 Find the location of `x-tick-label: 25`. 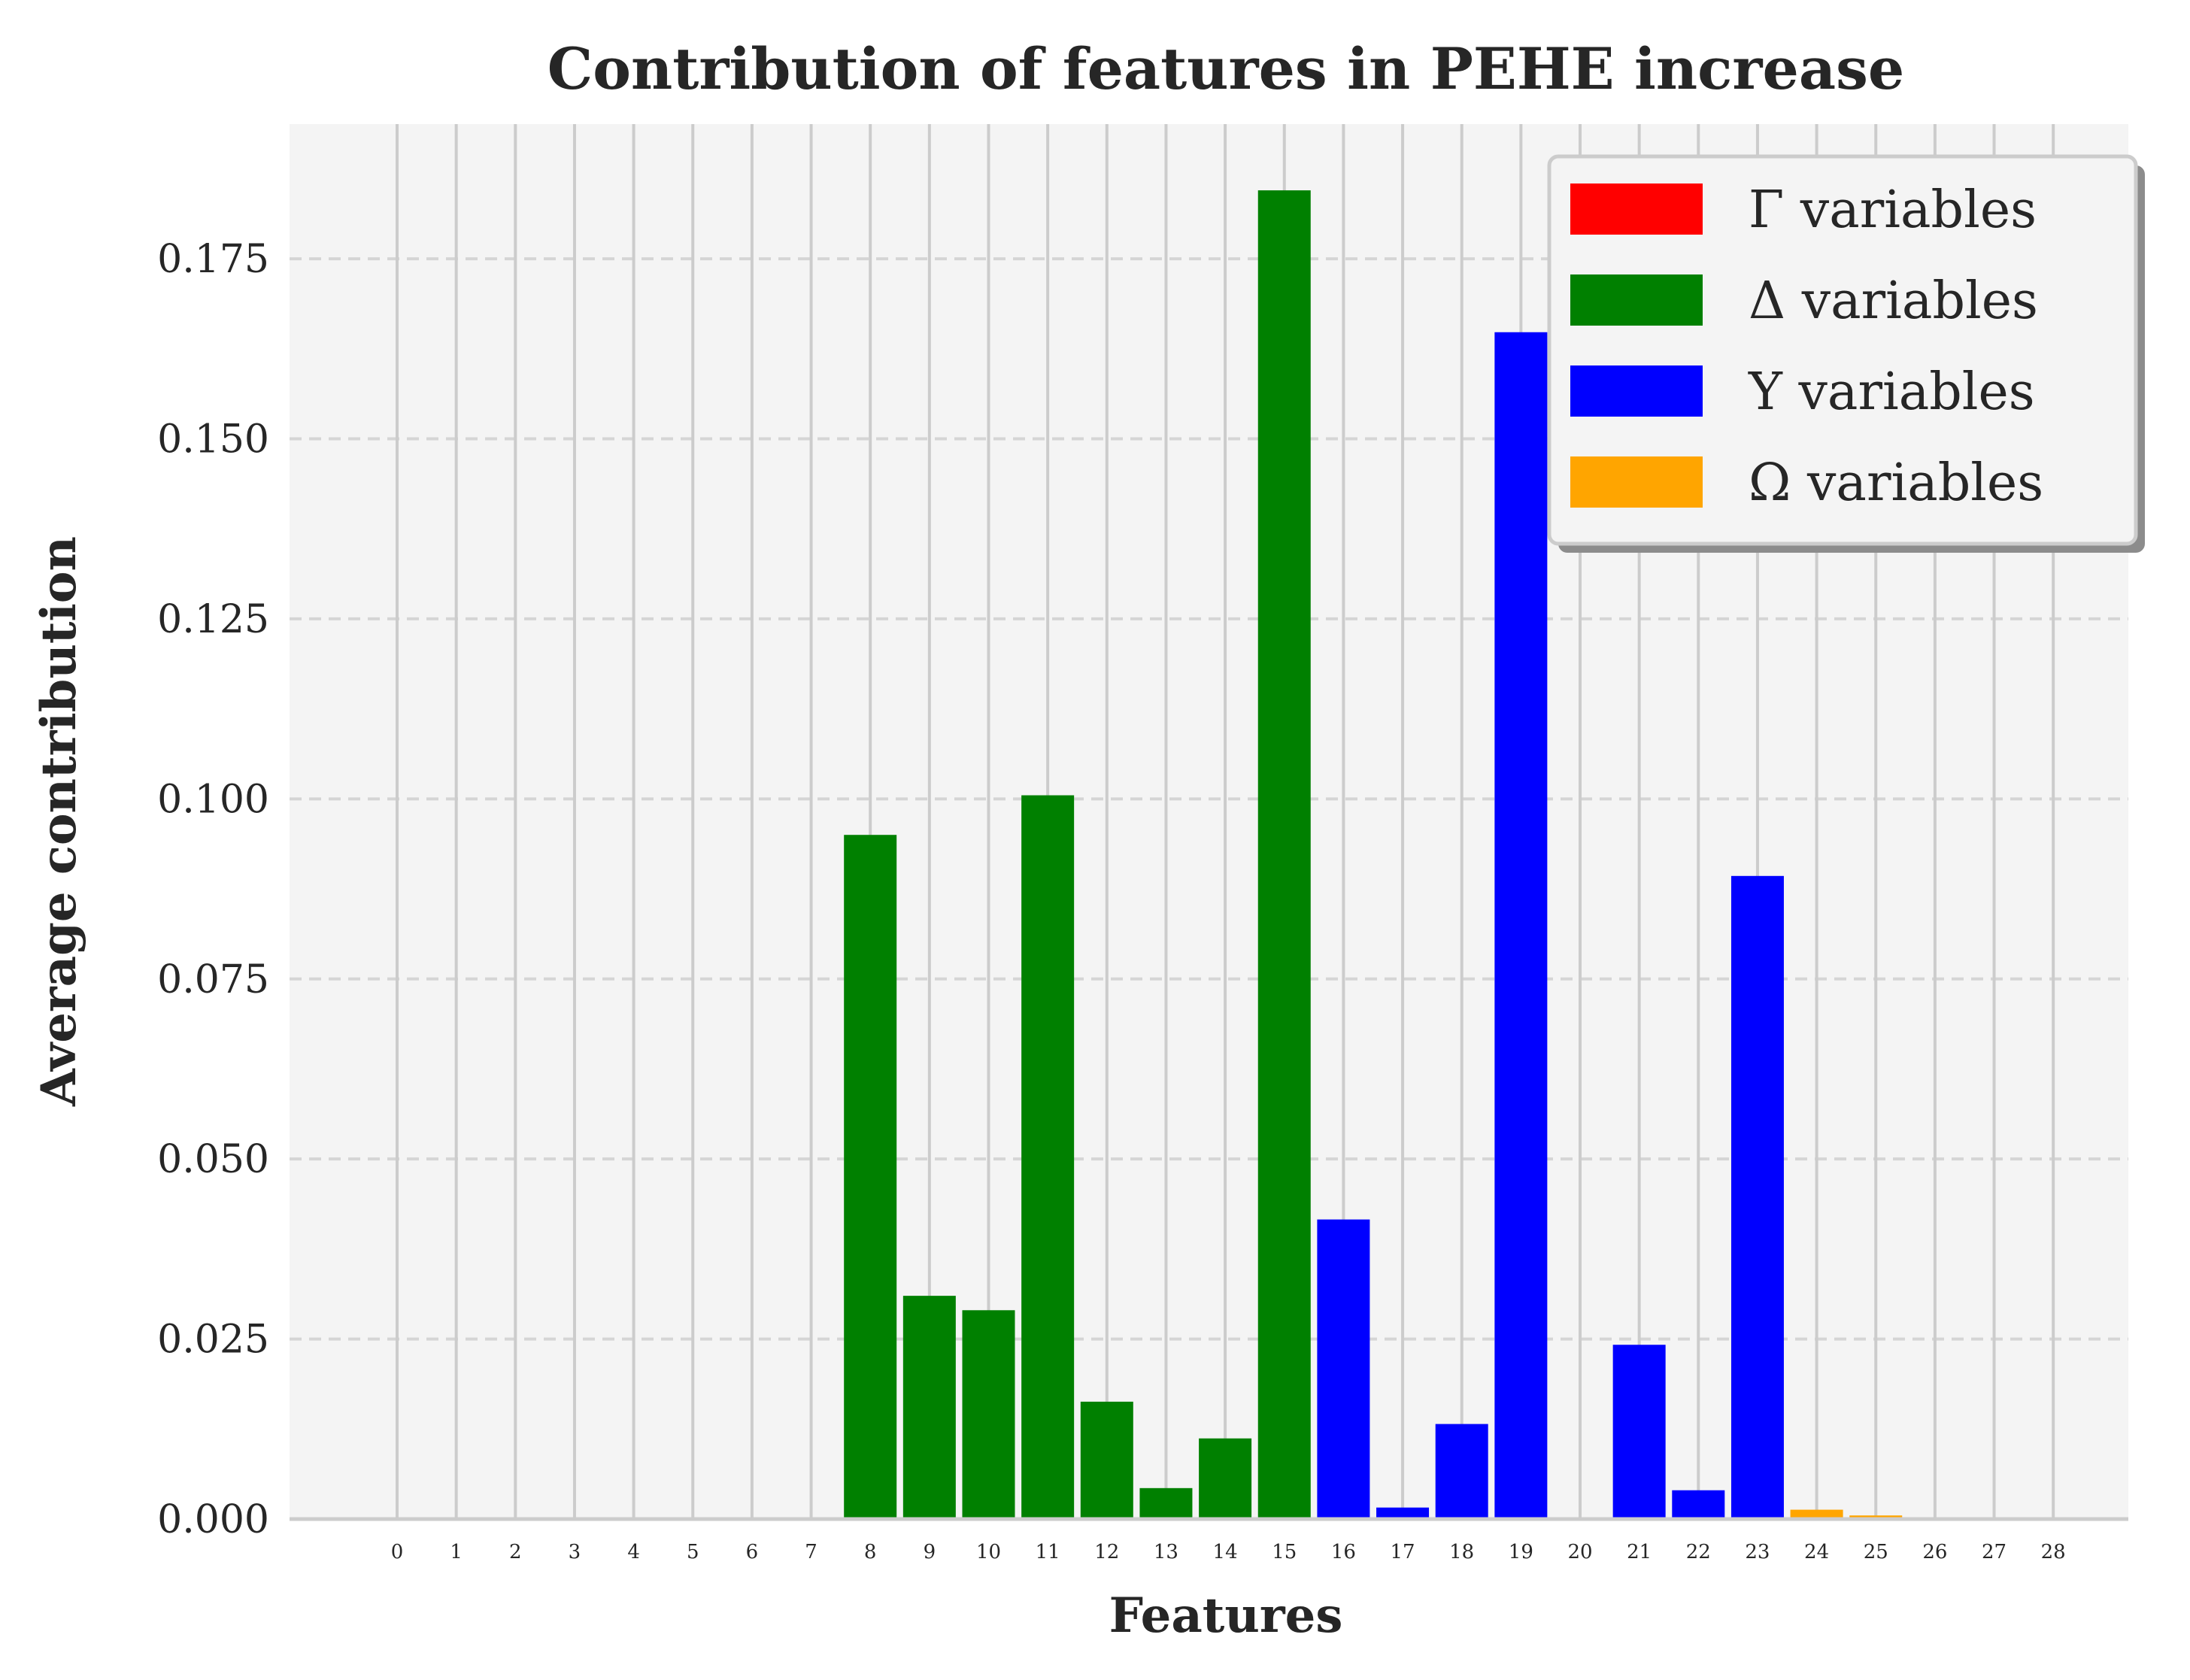

x-tick-label: 25 is located at coordinates (1876, 1552).